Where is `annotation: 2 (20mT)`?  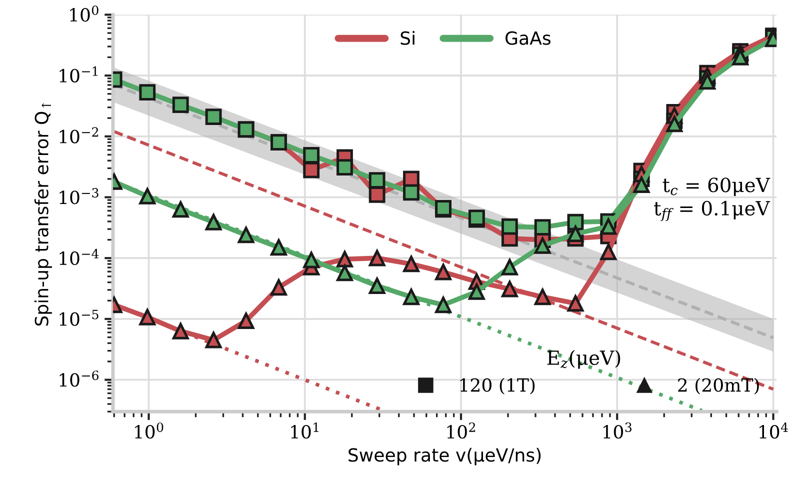
annotation: 2 (20mT) is located at coordinates (718, 386).